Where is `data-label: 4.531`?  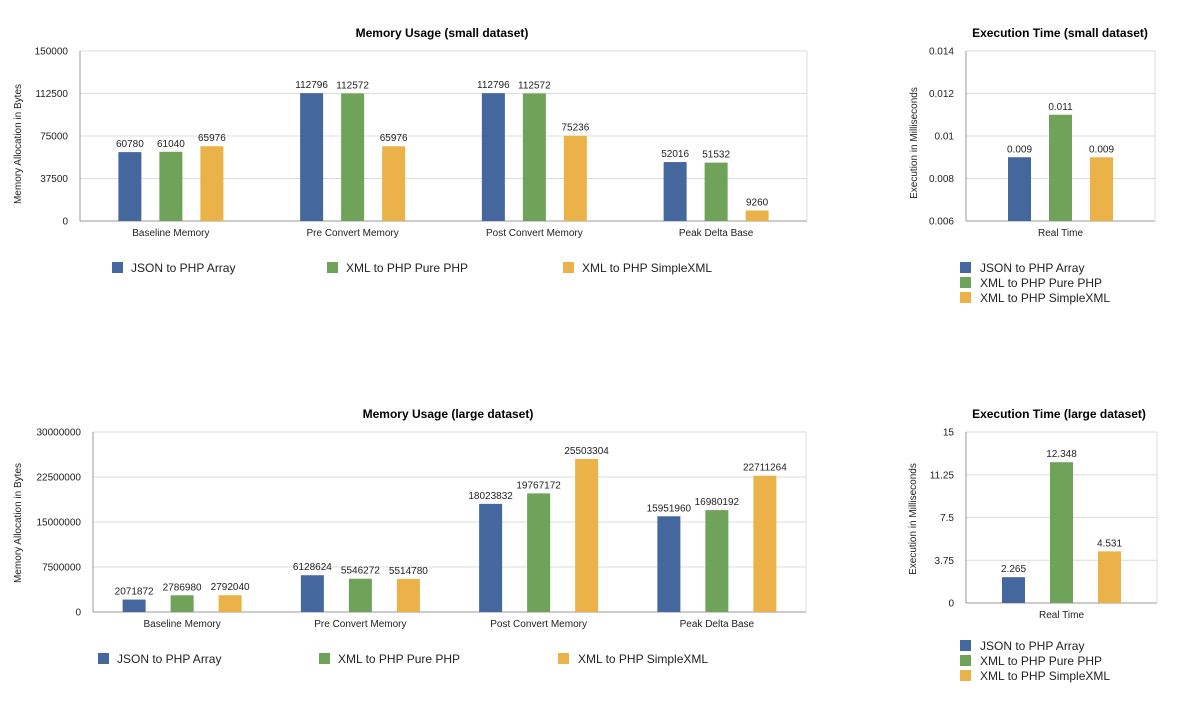 data-label: 4.531 is located at coordinates (1109, 543).